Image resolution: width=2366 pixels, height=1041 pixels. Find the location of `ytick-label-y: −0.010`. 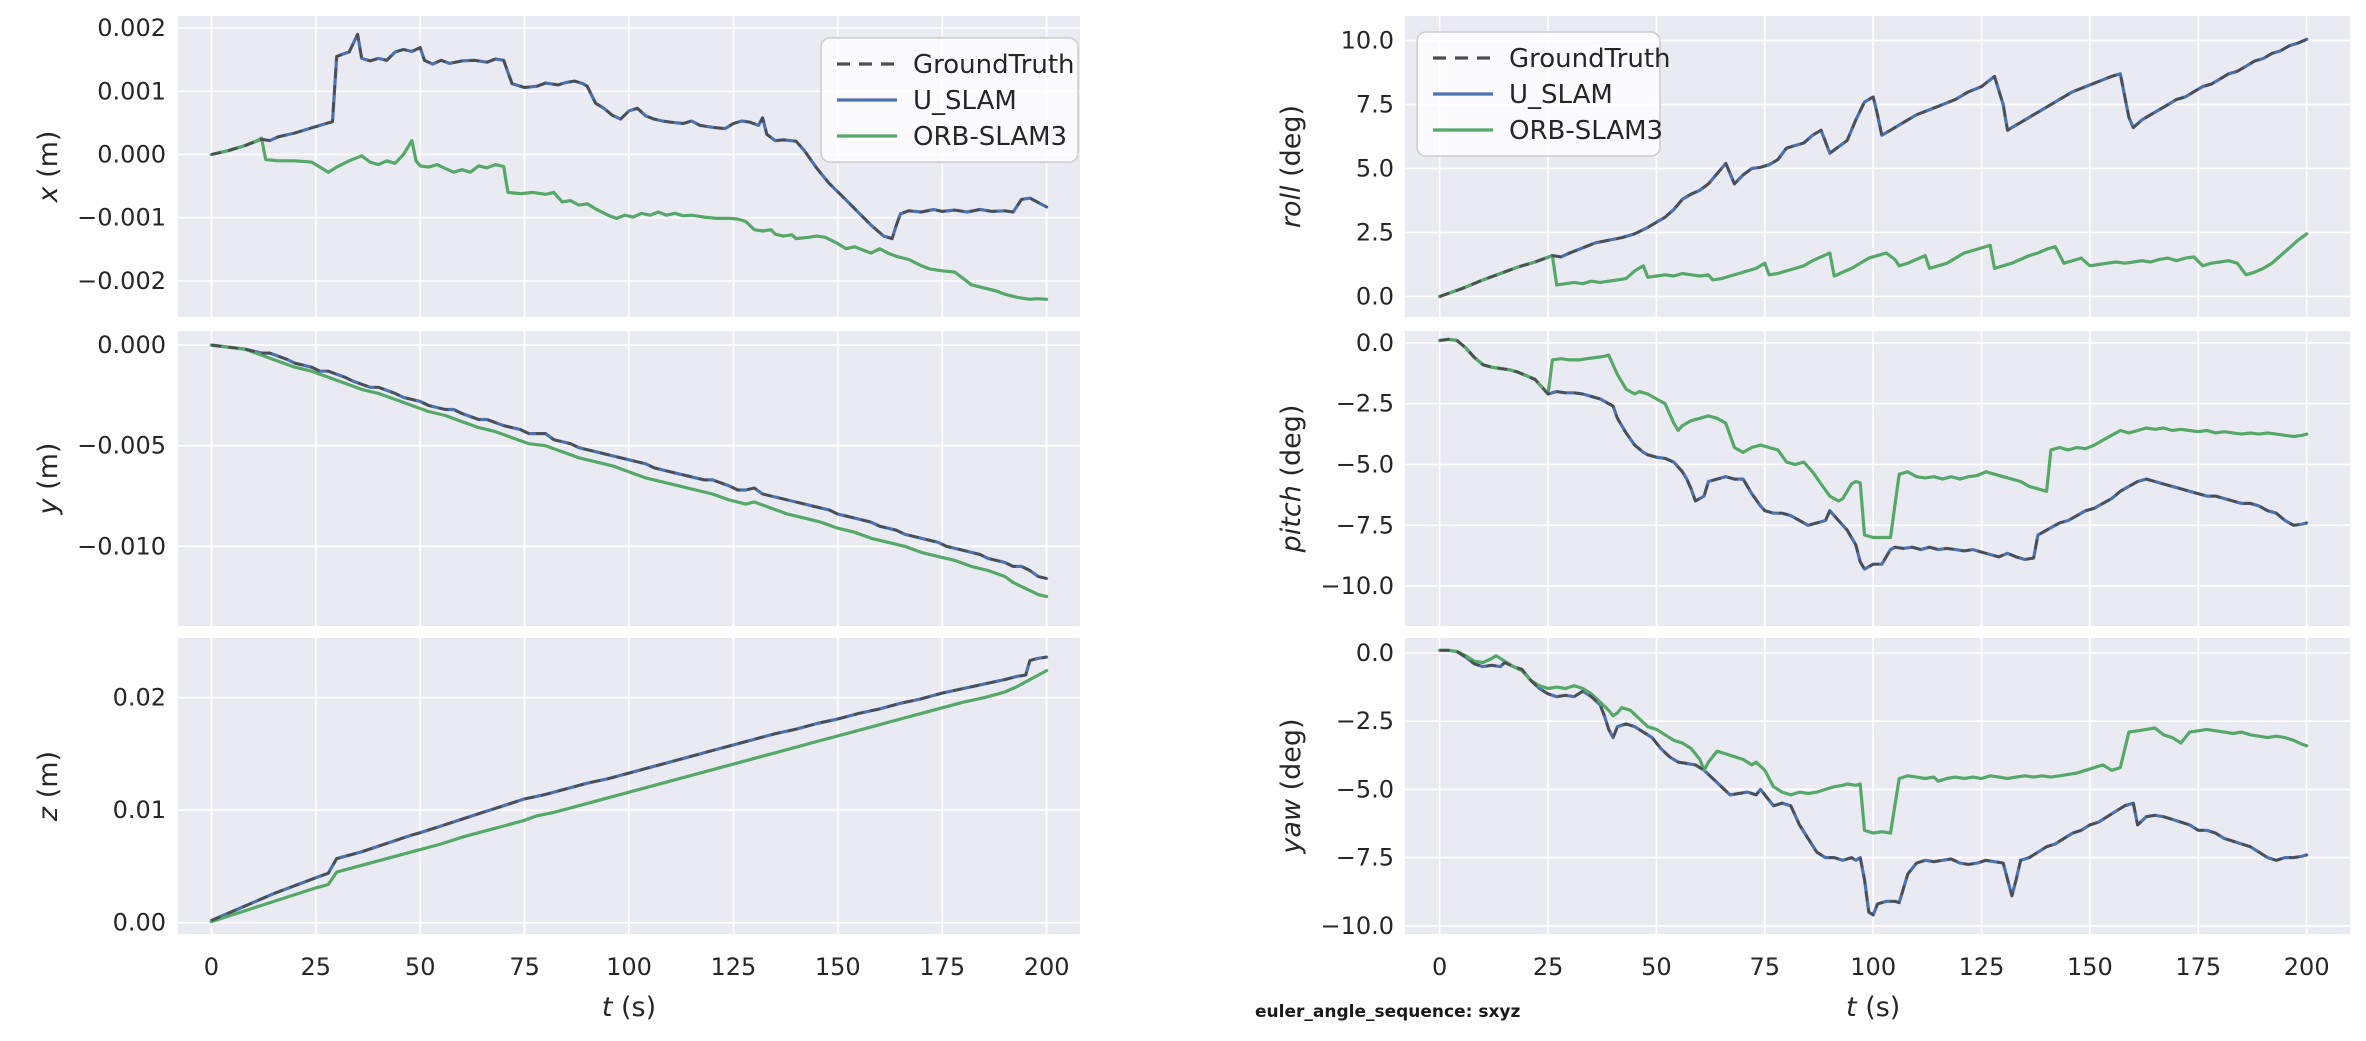

ytick-label-y: −0.010 is located at coordinates (121, 546).